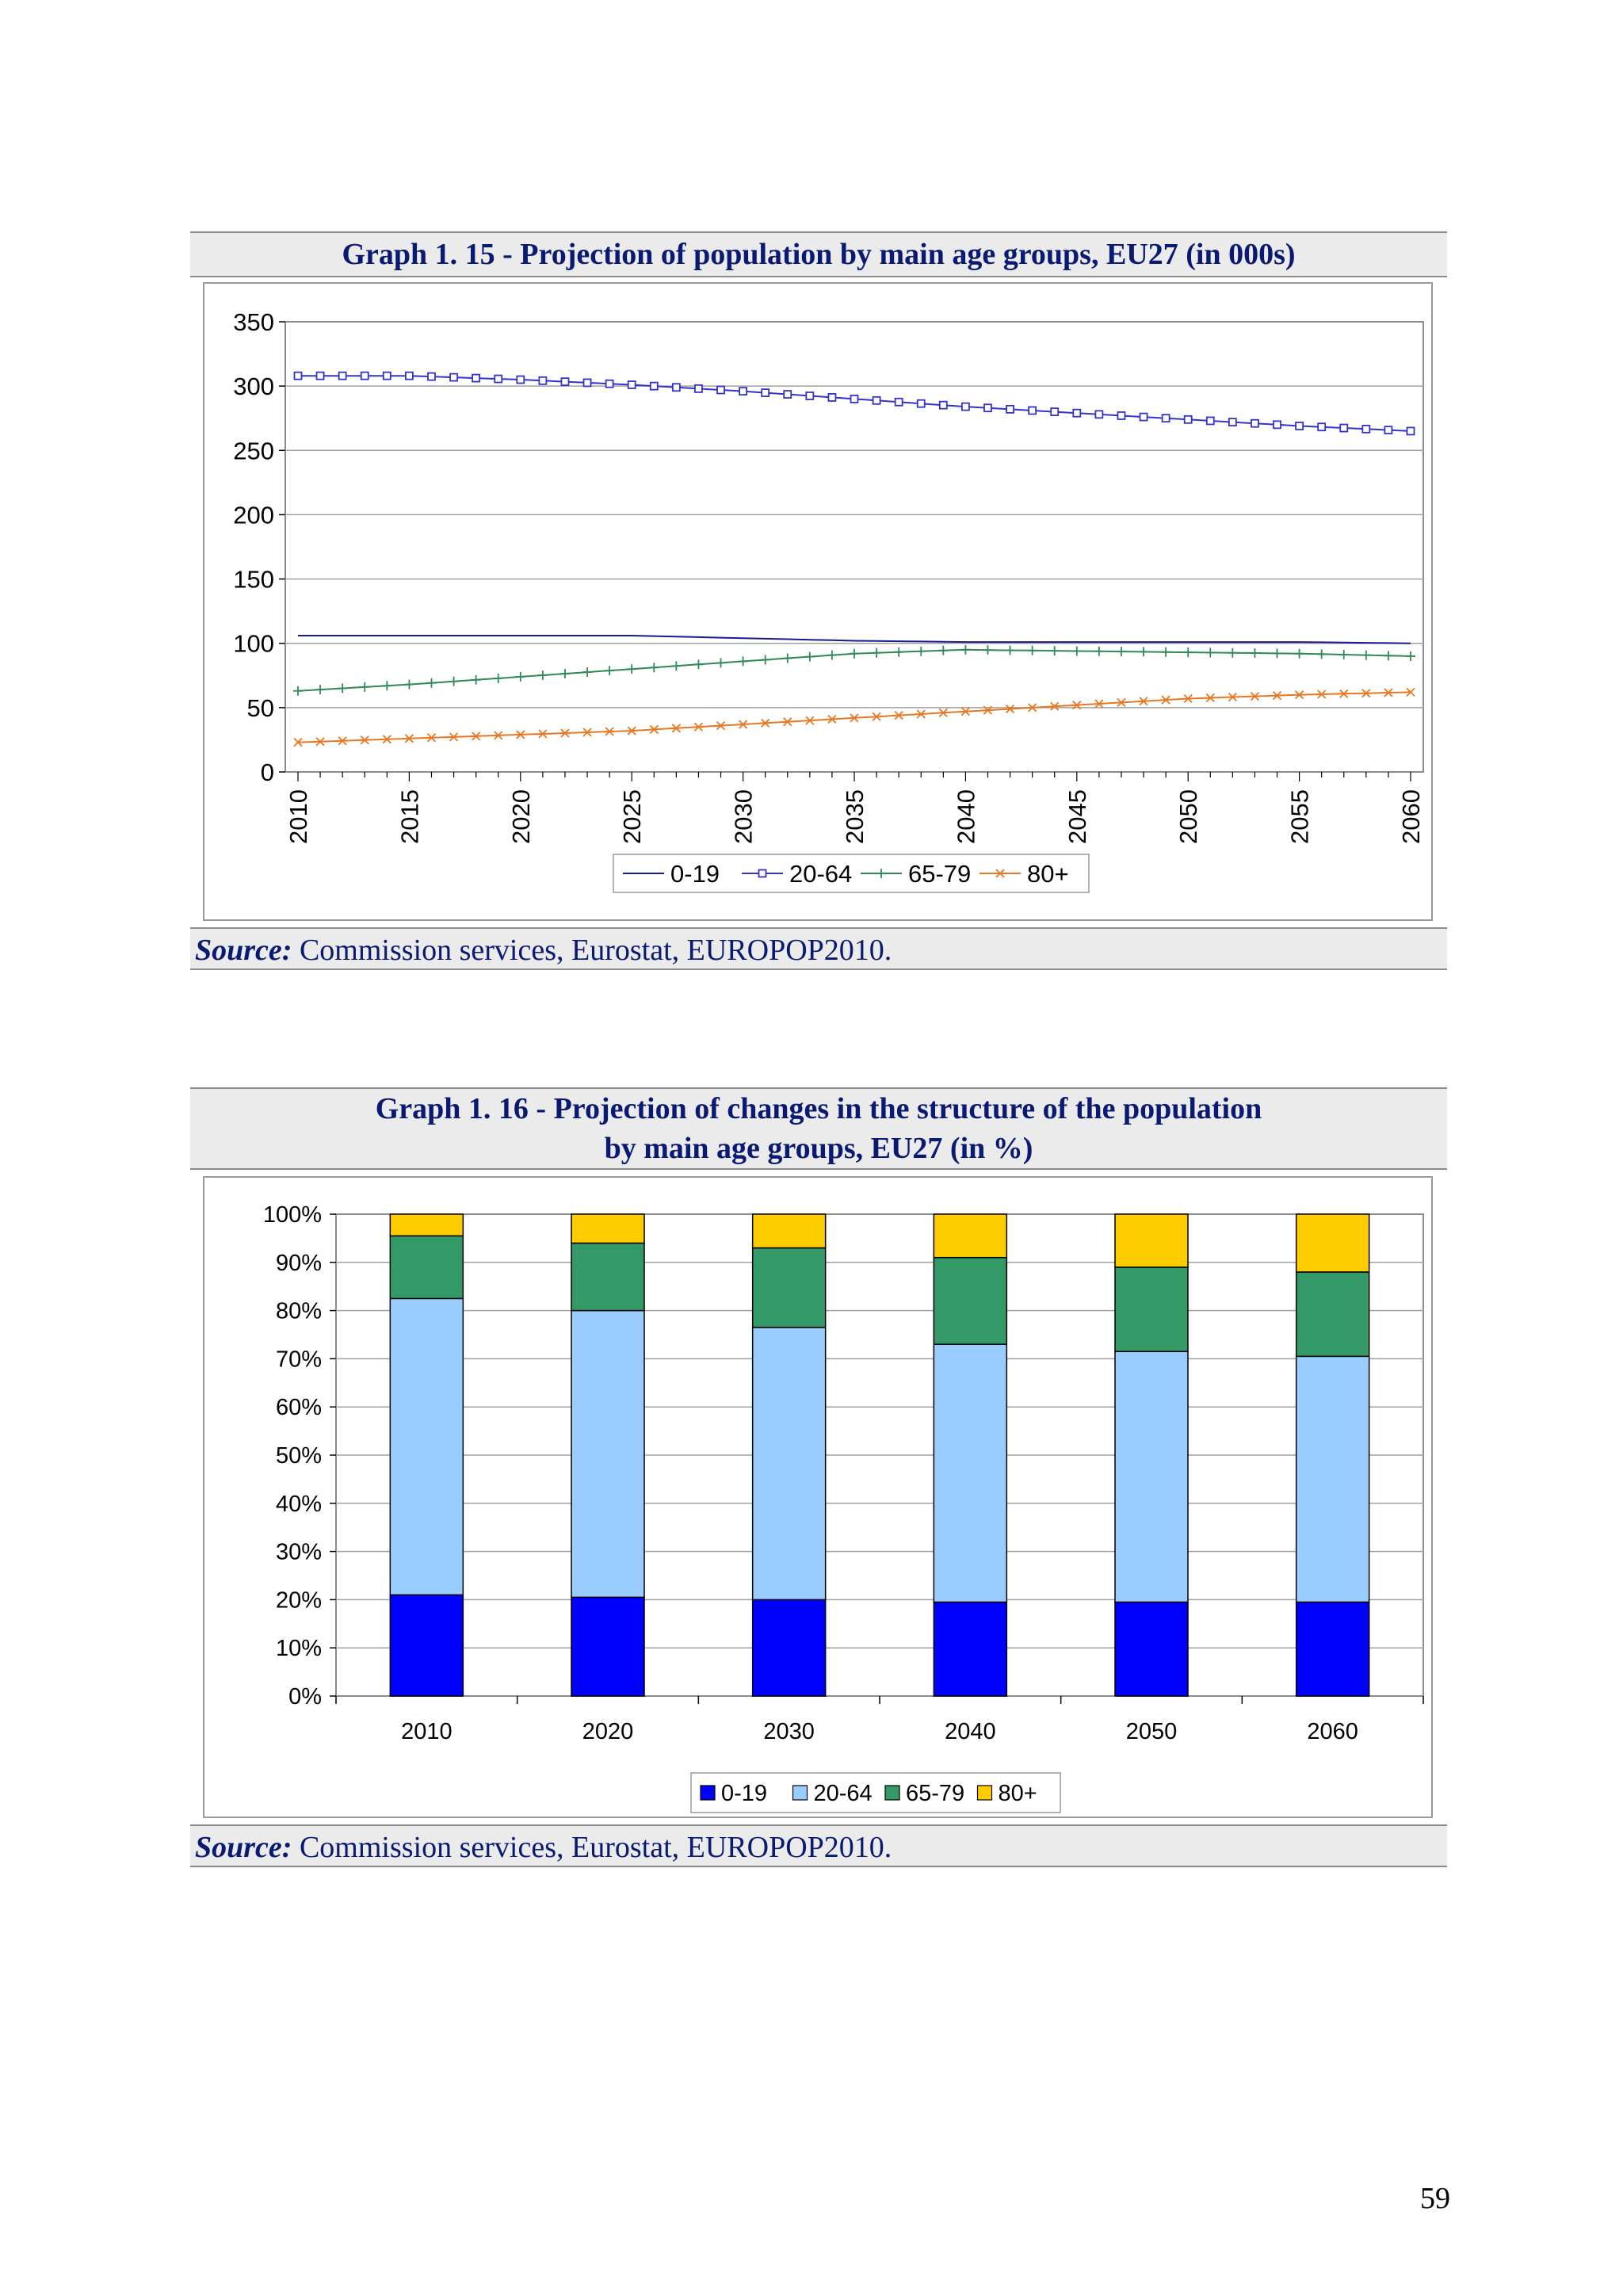 The image size is (1623, 2296). I want to click on x-tick-label: 2045, so click(1077, 816).